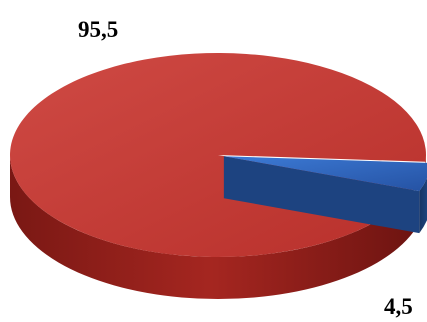 This screenshot has width=427, height=322. I want to click on pie-slice-2-cut-face, so click(321, 195).